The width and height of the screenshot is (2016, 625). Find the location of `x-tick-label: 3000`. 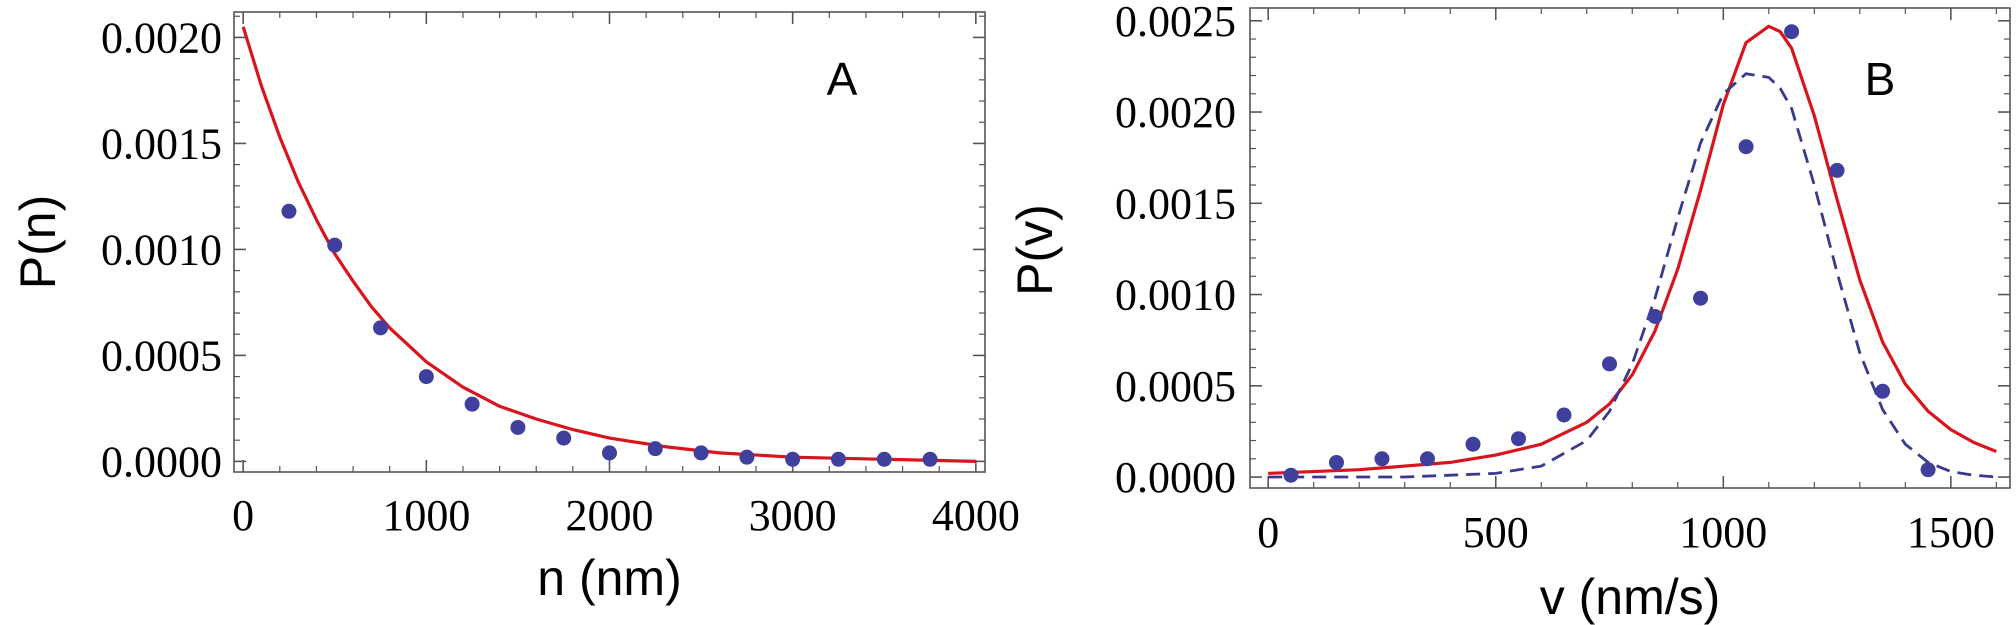

x-tick-label: 3000 is located at coordinates (793, 515).